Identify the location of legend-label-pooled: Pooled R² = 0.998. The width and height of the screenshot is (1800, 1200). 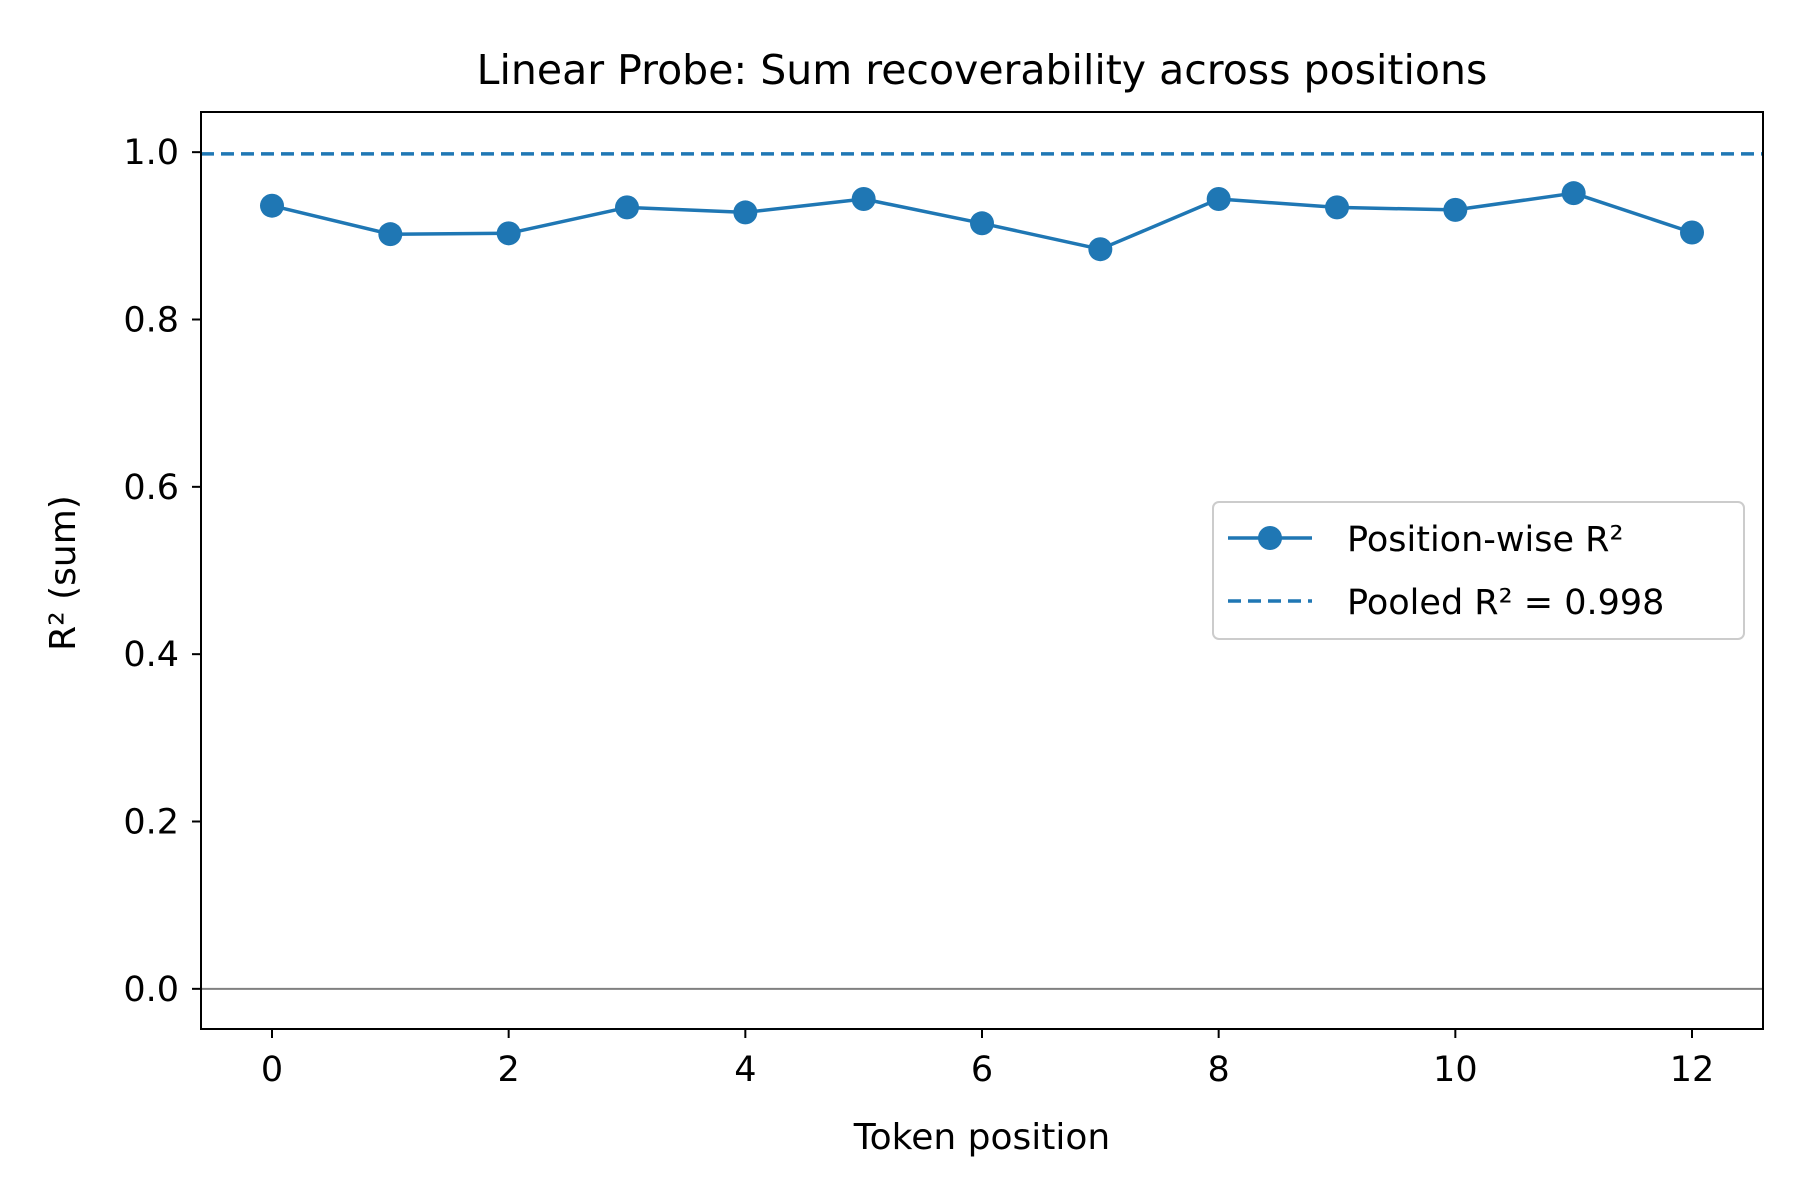
(1505, 603).